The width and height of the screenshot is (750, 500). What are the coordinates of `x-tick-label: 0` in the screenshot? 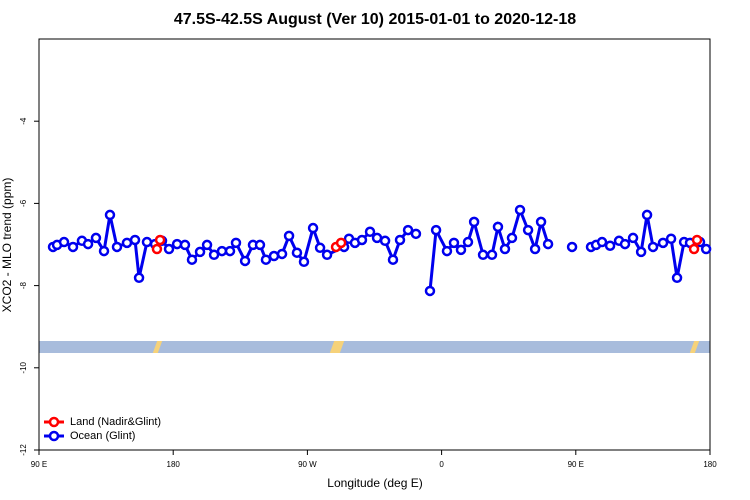 It's located at (441, 464).